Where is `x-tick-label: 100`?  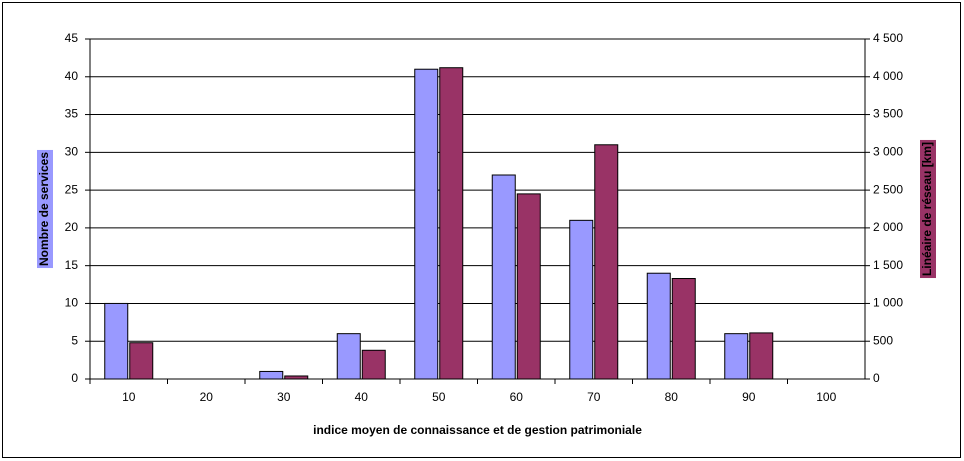 x-tick-label: 100 is located at coordinates (826, 397).